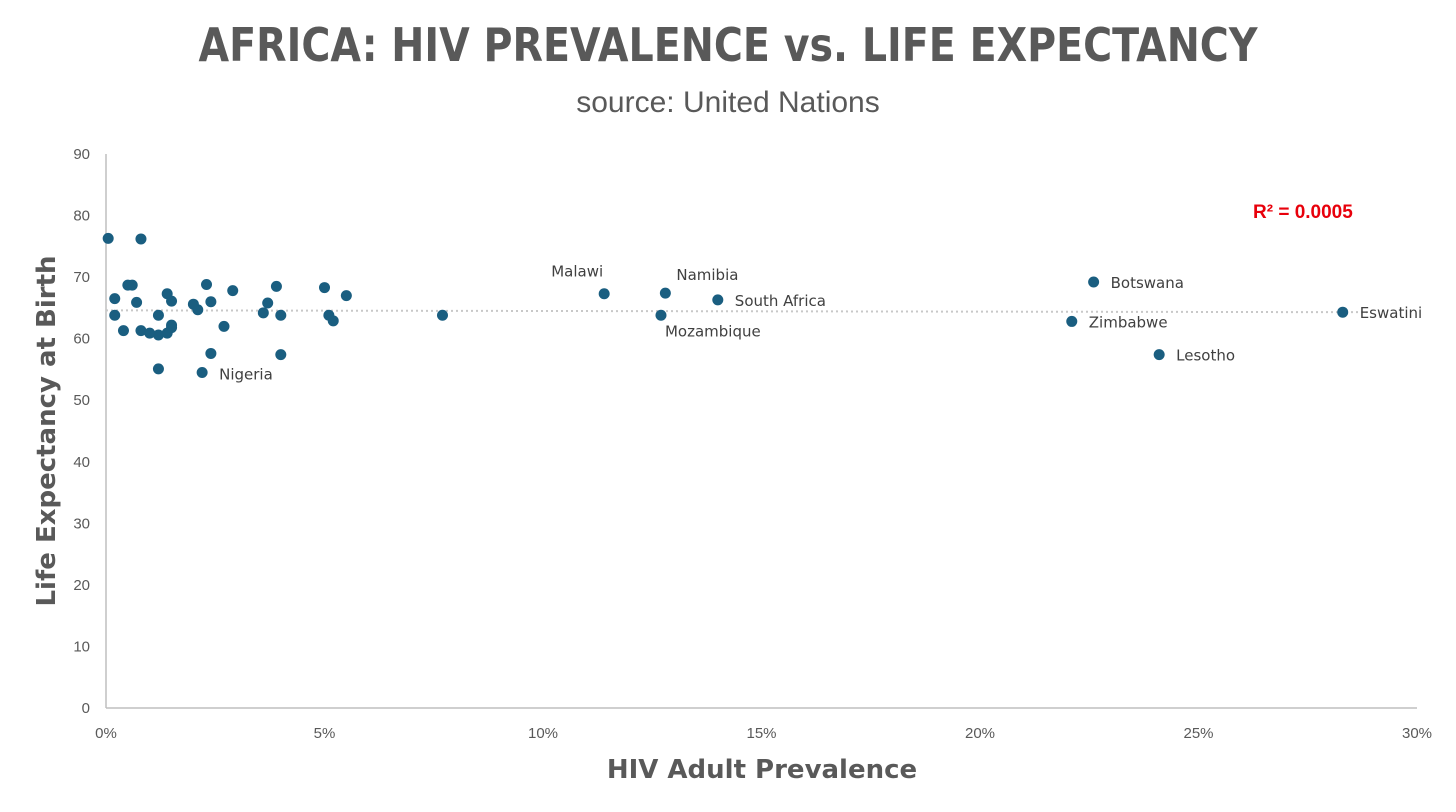  I want to click on y-tick-label: 60, so click(81, 339).